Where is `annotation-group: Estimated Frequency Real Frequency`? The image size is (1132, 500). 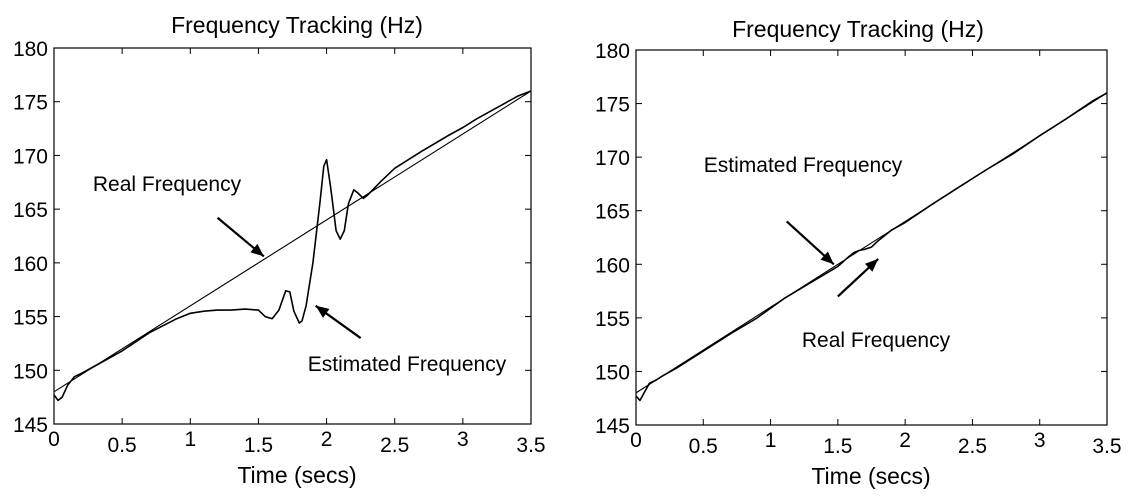 annotation-group: Estimated Frequency Real Frequency is located at coordinates (827, 253).